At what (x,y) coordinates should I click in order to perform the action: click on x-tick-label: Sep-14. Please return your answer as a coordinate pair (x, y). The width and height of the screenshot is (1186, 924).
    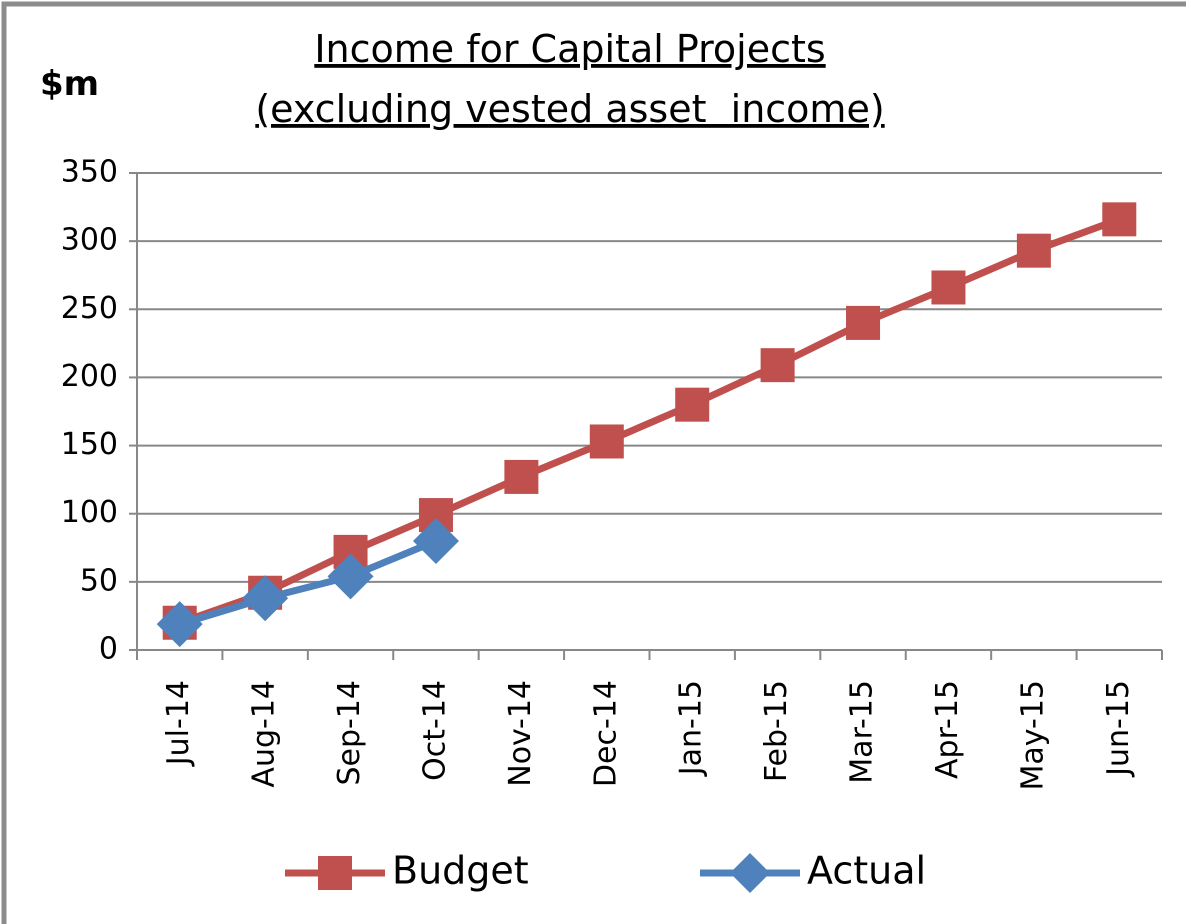
    Looking at the image, I should click on (349, 733).